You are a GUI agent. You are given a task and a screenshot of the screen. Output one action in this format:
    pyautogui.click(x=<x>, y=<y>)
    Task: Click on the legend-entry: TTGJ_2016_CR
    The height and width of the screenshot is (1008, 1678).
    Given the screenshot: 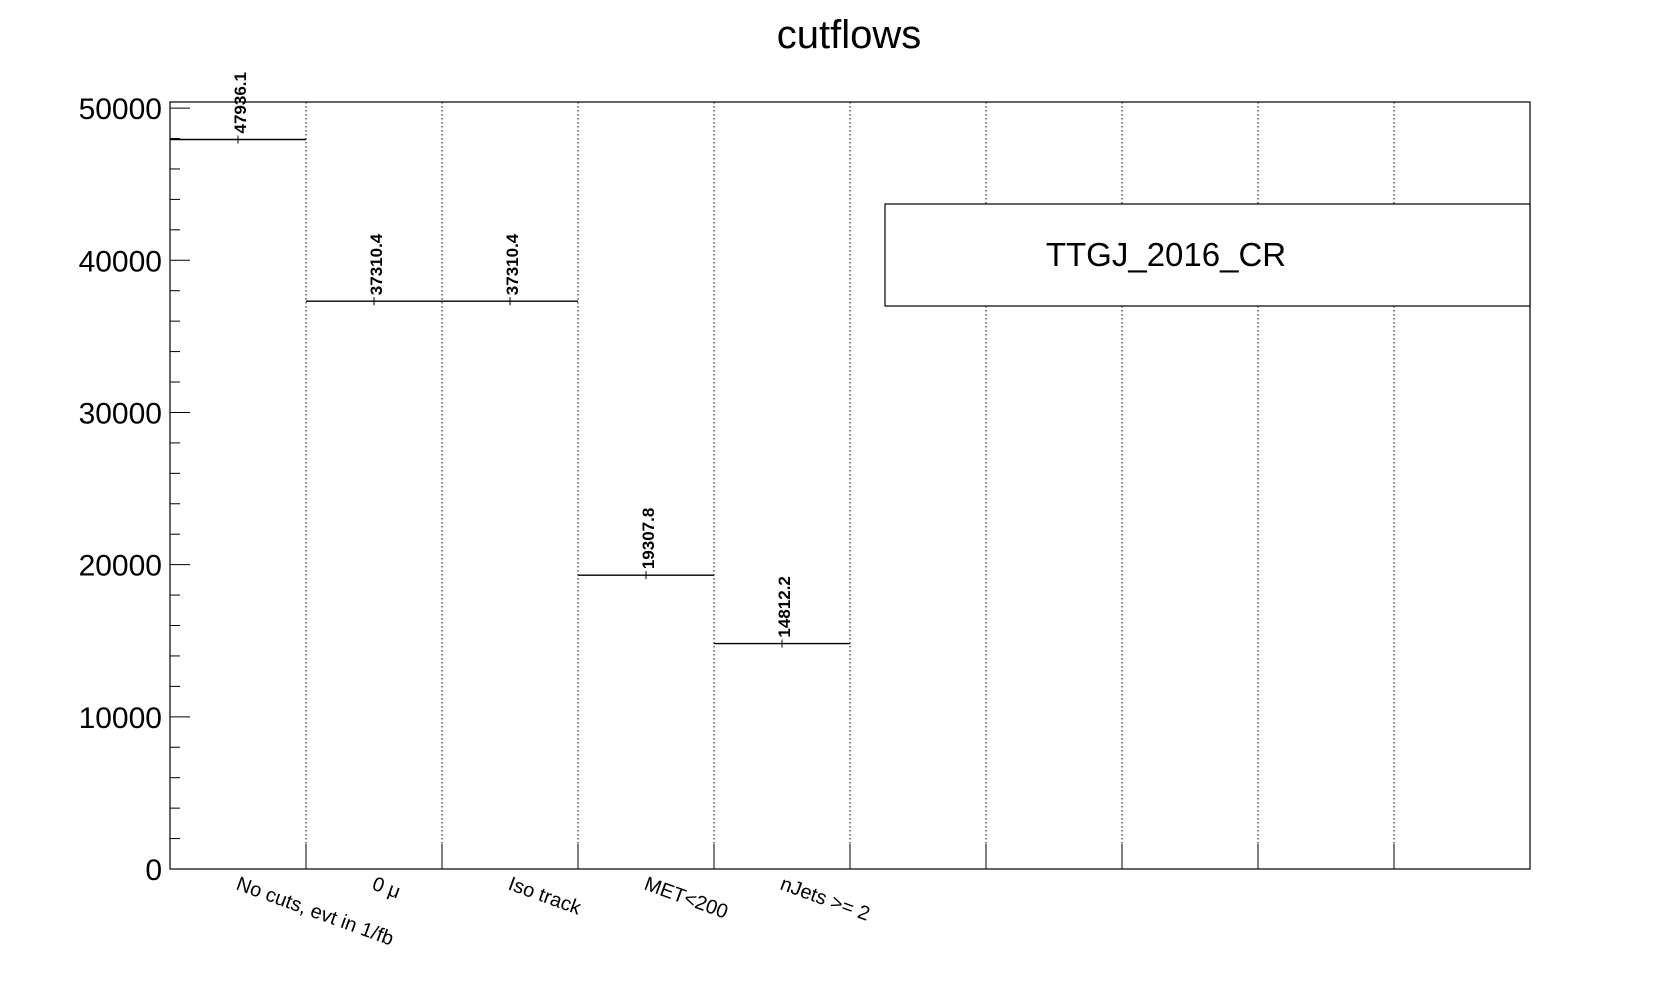 What is the action you would take?
    pyautogui.click(x=1166, y=254)
    